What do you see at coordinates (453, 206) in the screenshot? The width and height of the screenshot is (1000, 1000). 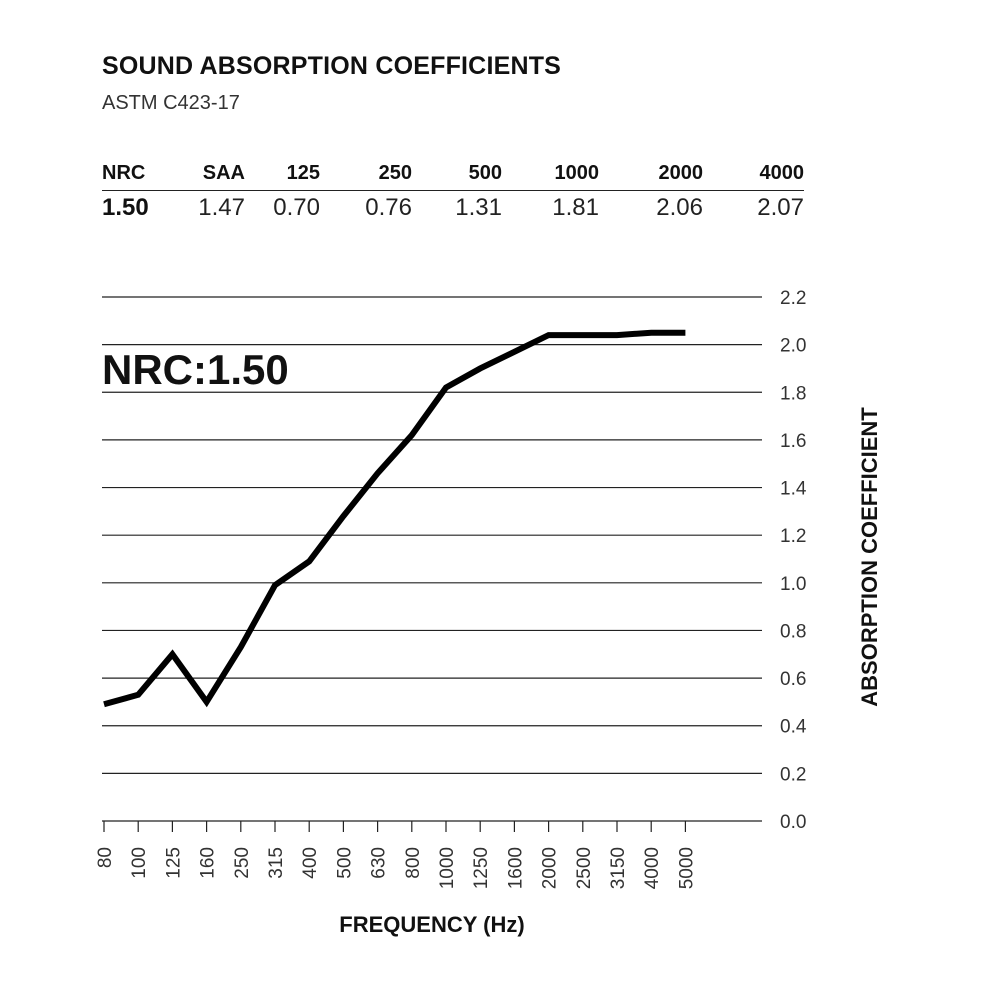 I see `table-value-row: 1.50 1.47 0.70 0.76 1.31 1.81 2.06 2.07` at bounding box center [453, 206].